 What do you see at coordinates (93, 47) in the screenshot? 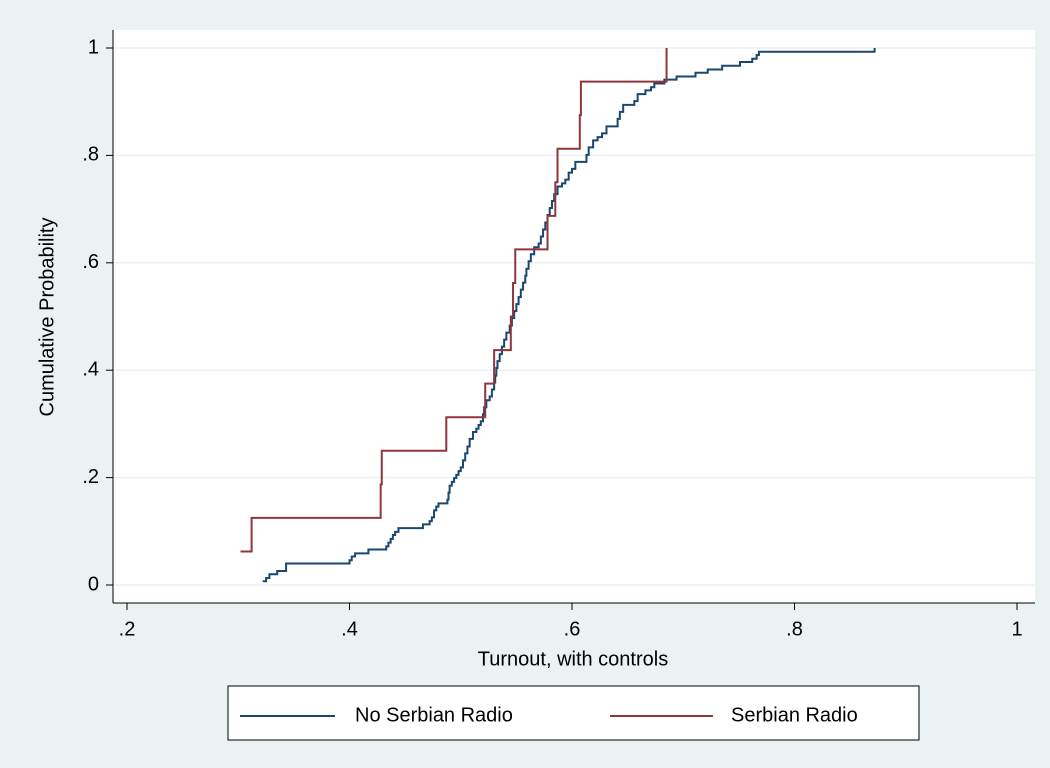
I see `y-tick-label: 1` at bounding box center [93, 47].